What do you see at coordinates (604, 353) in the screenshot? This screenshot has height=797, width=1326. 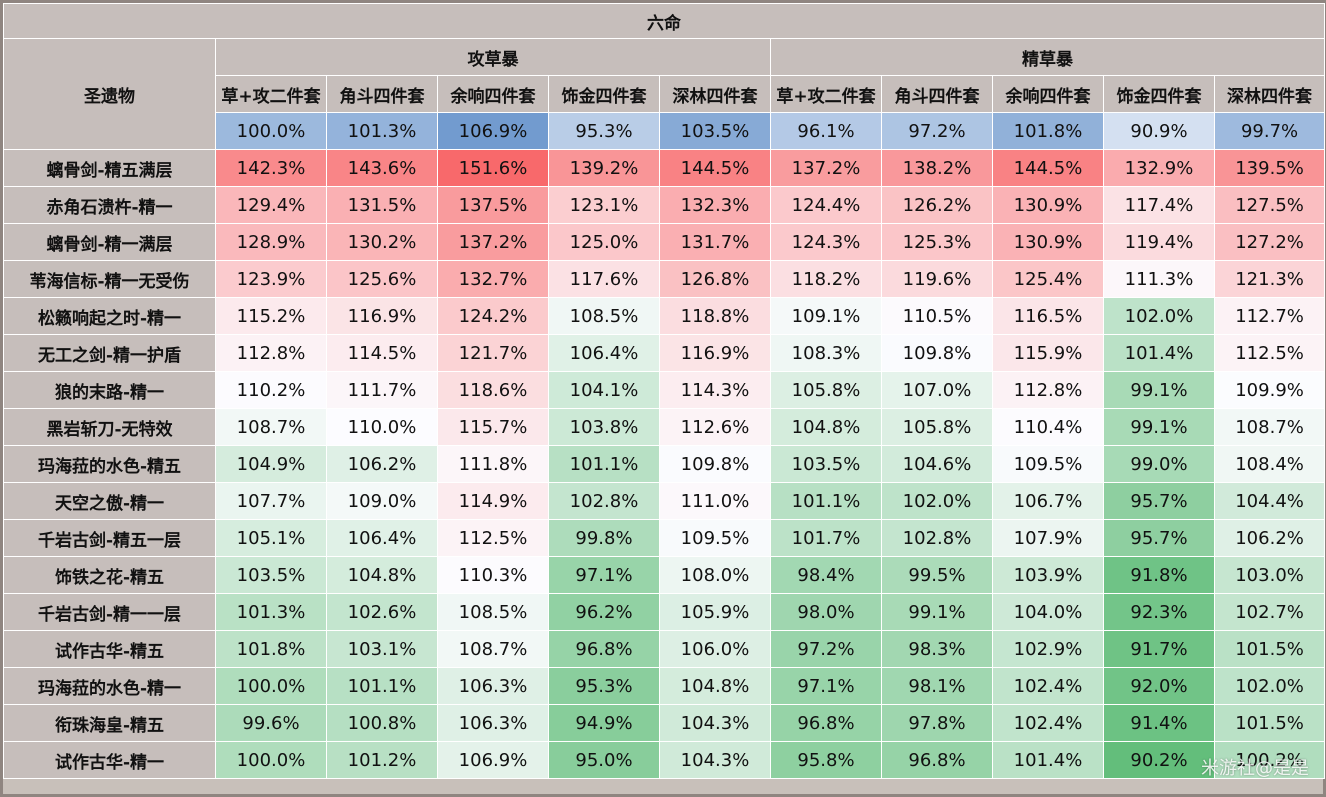 I see `value-cell: 106.4%` at bounding box center [604, 353].